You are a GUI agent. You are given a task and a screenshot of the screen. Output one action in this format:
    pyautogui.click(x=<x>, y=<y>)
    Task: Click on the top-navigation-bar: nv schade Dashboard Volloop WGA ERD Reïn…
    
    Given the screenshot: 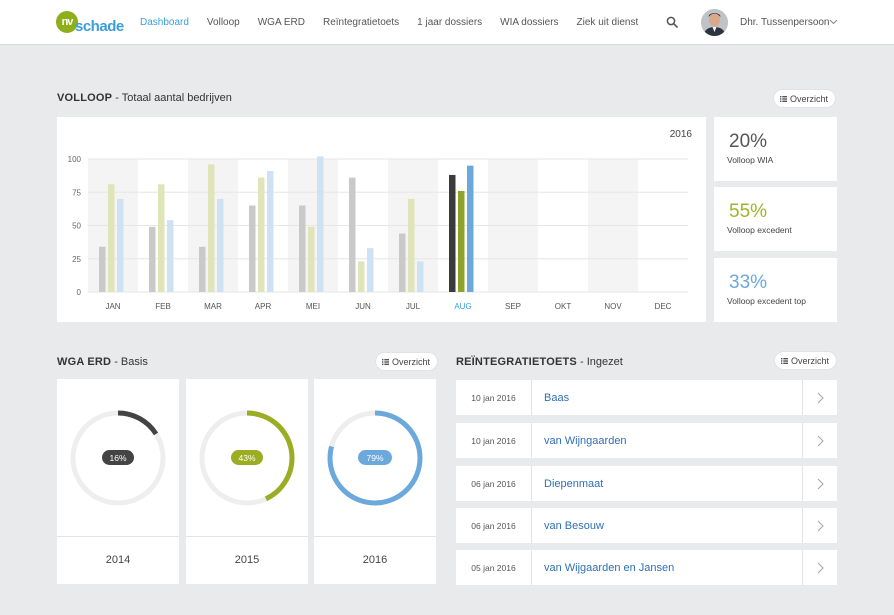 What is the action you would take?
    pyautogui.click(x=447, y=22)
    